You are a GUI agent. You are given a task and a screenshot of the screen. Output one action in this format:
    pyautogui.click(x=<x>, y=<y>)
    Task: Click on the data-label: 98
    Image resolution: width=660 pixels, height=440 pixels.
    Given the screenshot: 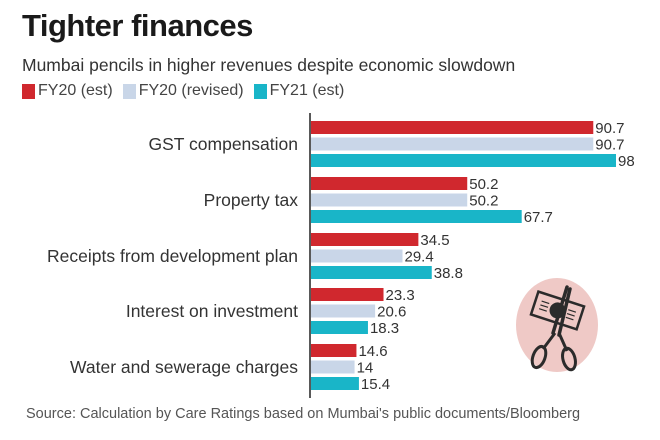 What is the action you would take?
    pyautogui.click(x=626, y=161)
    